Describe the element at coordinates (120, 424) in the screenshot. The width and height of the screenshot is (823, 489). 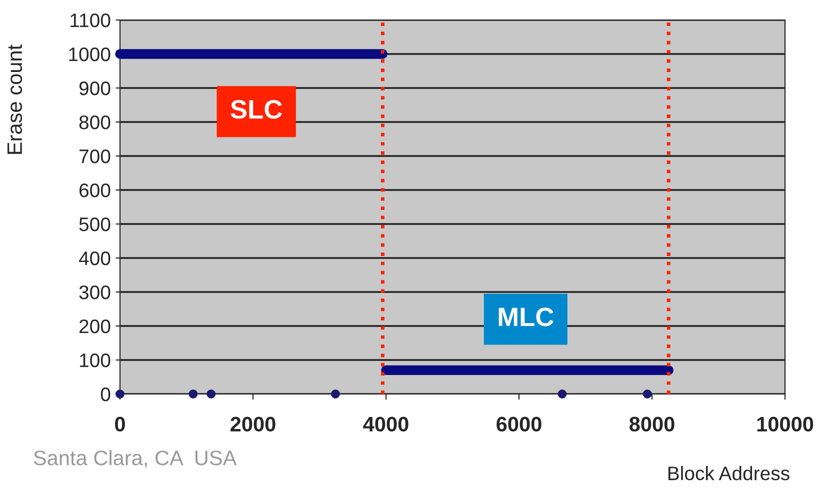
I see `x-tick-label: 0` at that location.